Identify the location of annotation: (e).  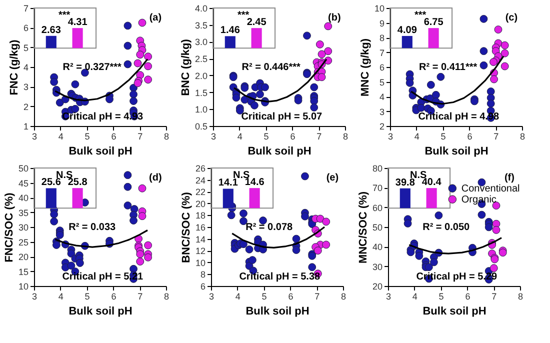
(332, 178).